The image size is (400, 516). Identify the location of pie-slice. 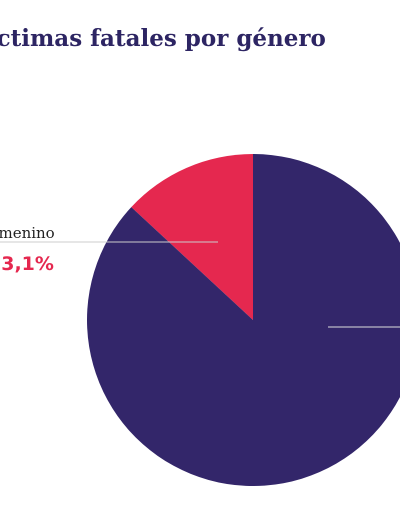
(192, 237).